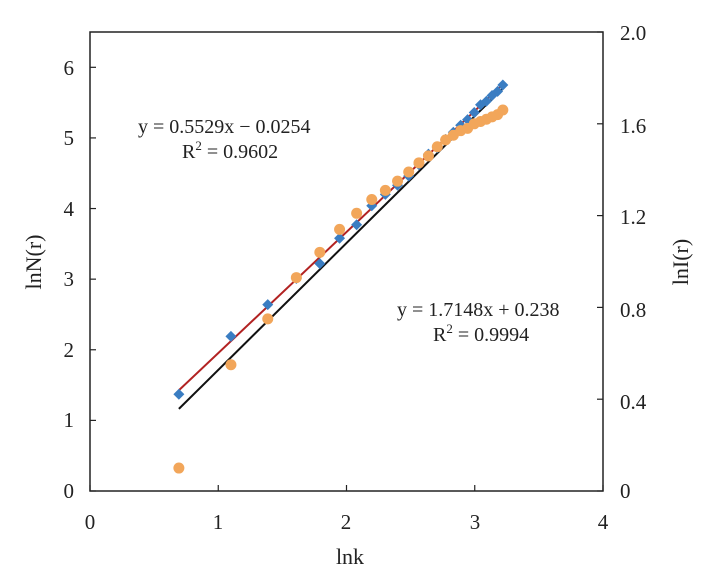 Image resolution: width=708 pixels, height=582 pixels. What do you see at coordinates (633, 310) in the screenshot?
I see `y2-tick-label: 0.8` at bounding box center [633, 310].